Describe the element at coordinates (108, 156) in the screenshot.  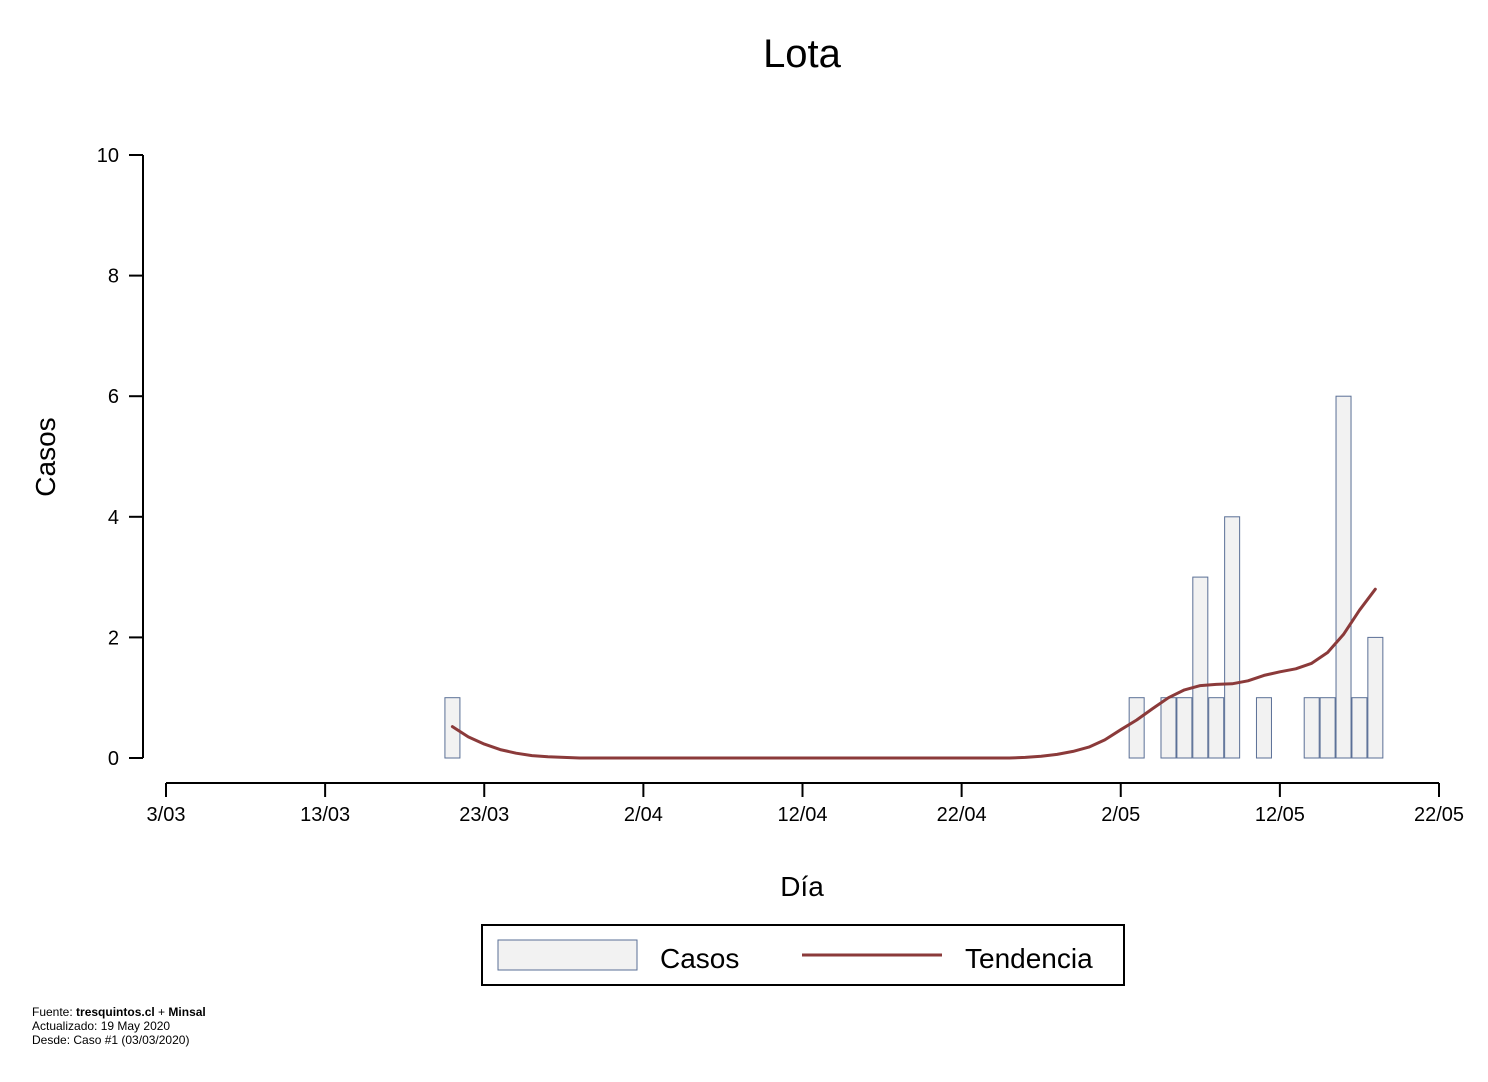
I see `y-tick-label: 10` at that location.